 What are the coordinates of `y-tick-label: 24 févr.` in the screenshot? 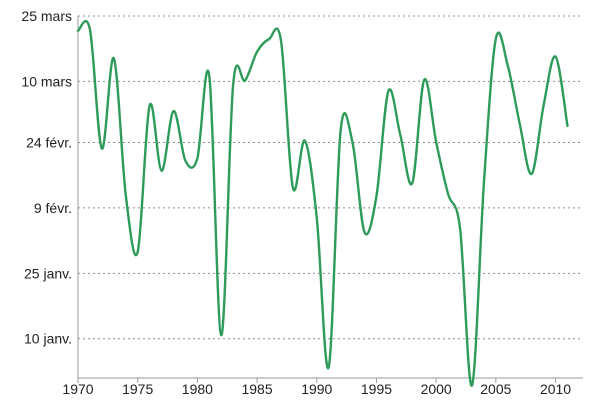 It's located at (49, 142).